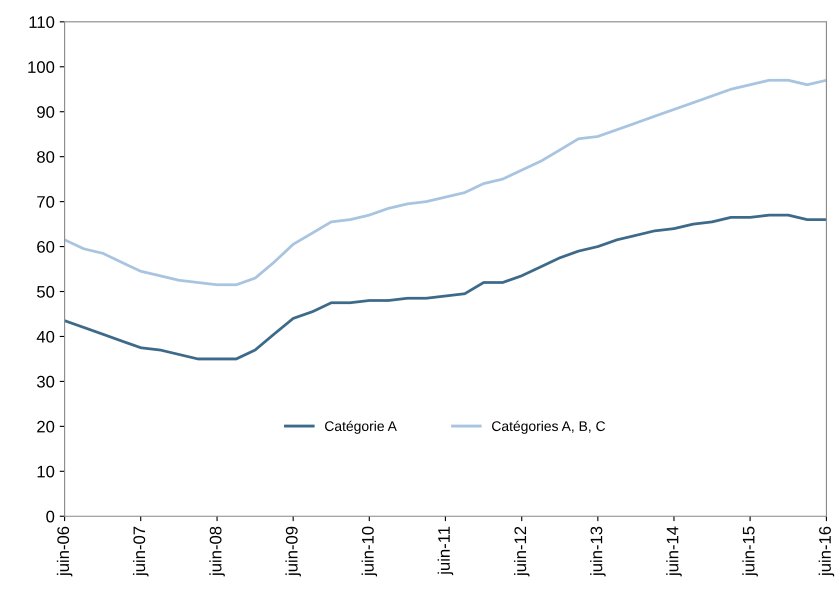 Image resolution: width=839 pixels, height=590 pixels. I want to click on legend-label: Catégories A, B, C, so click(549, 427).